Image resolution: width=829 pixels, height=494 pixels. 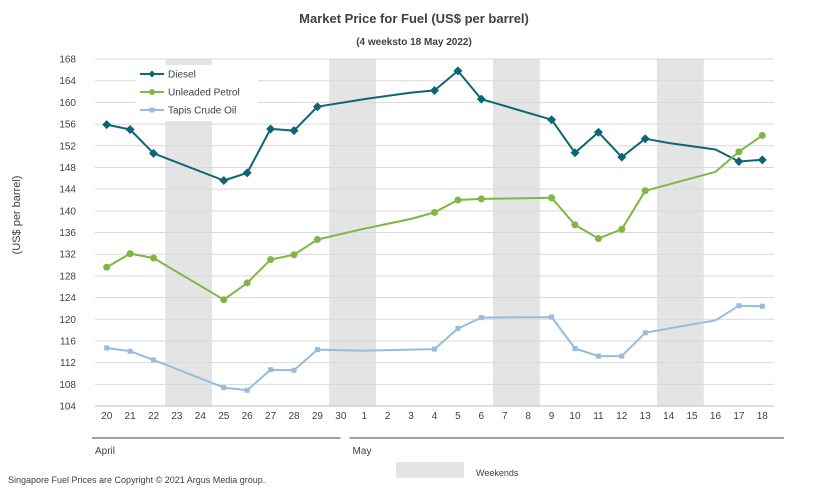 What do you see at coordinates (67, 255) in the screenshot?
I see `y-tick-label: 132` at bounding box center [67, 255].